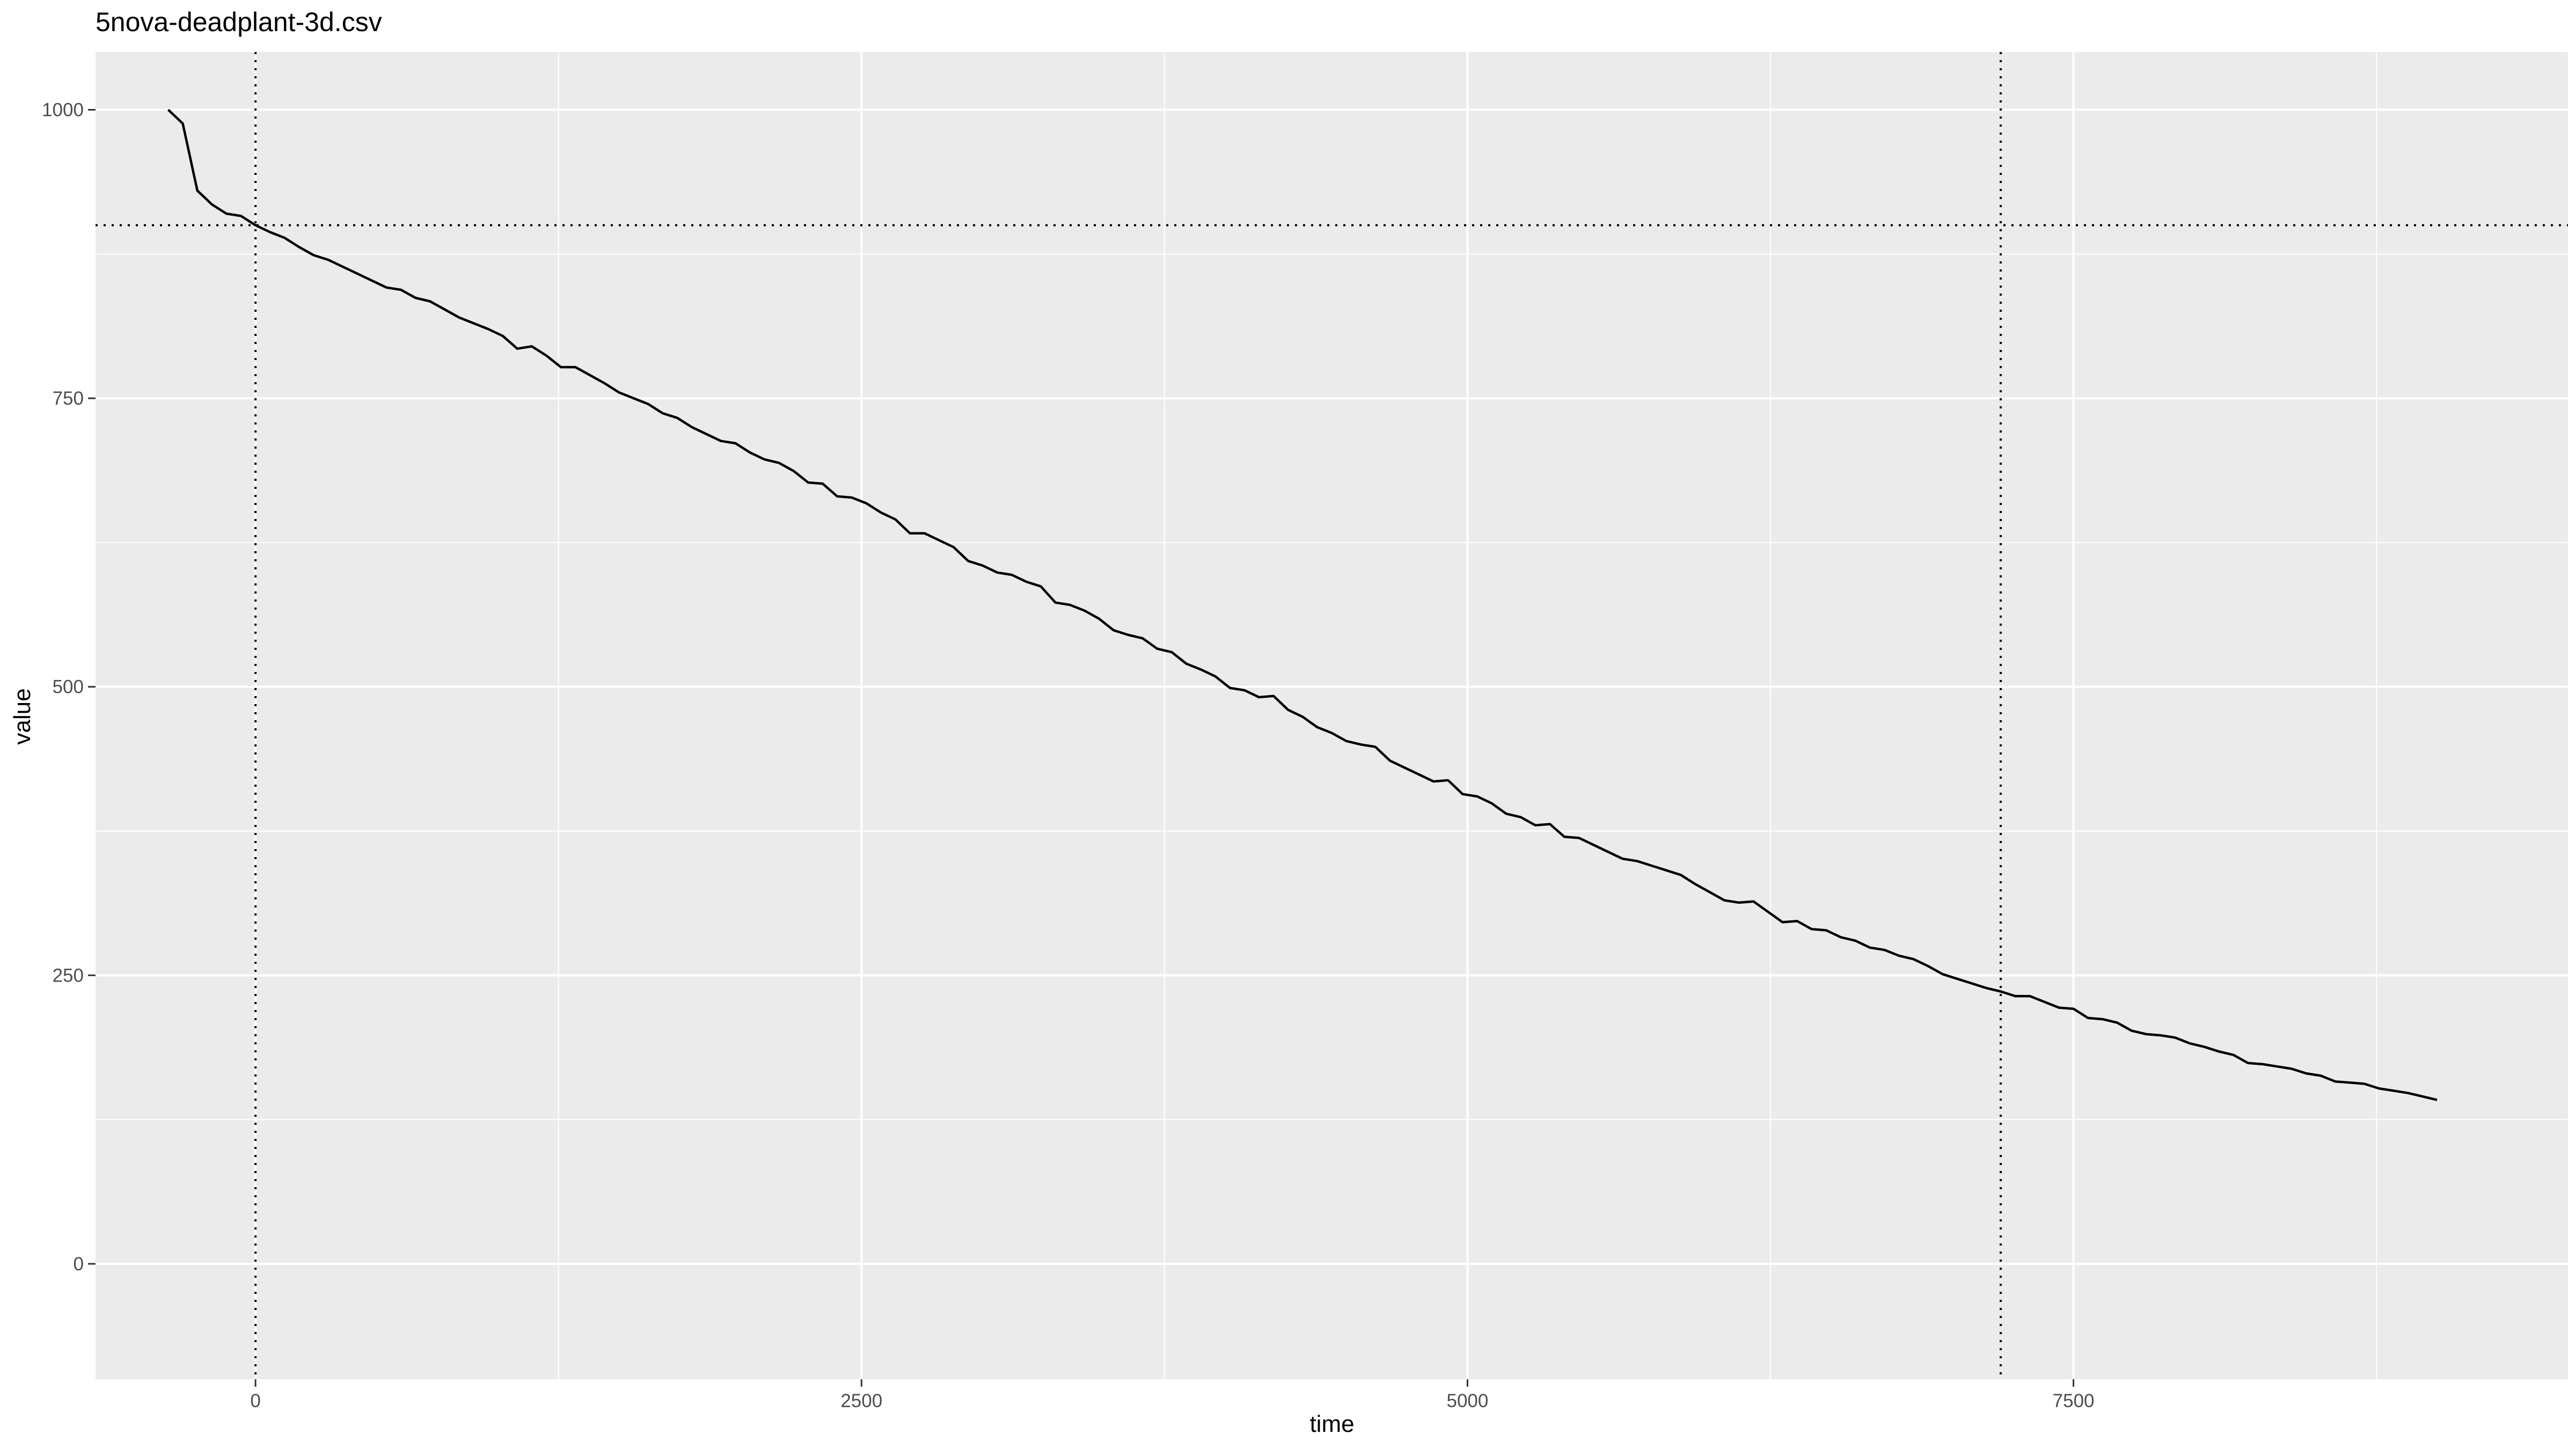  I want to click on y-tick-label: 250, so click(68, 975).